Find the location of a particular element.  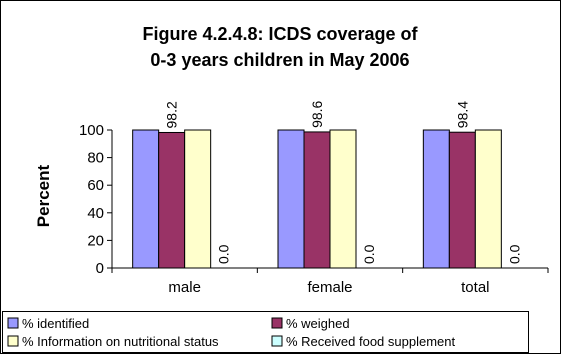

y-tick-label: 0 is located at coordinates (100, 268).